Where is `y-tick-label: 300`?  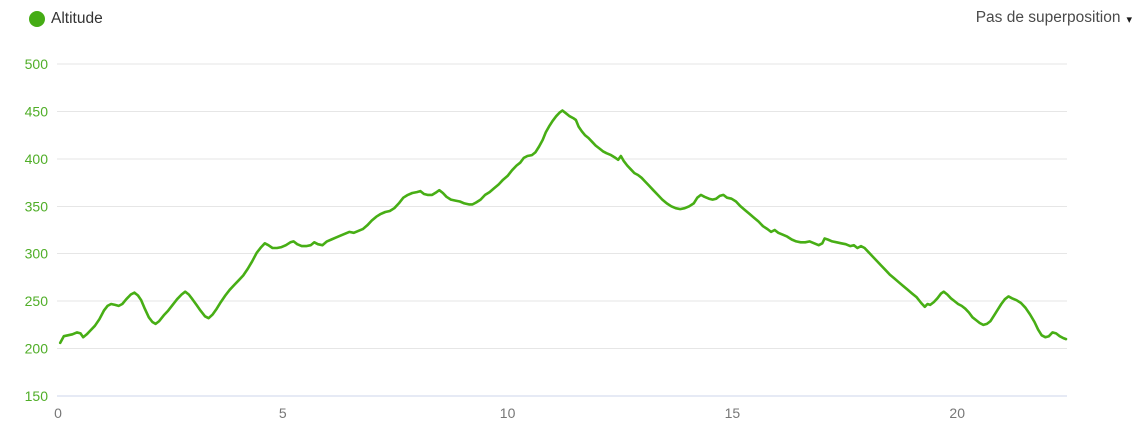 y-tick-label: 300 is located at coordinates (37, 254).